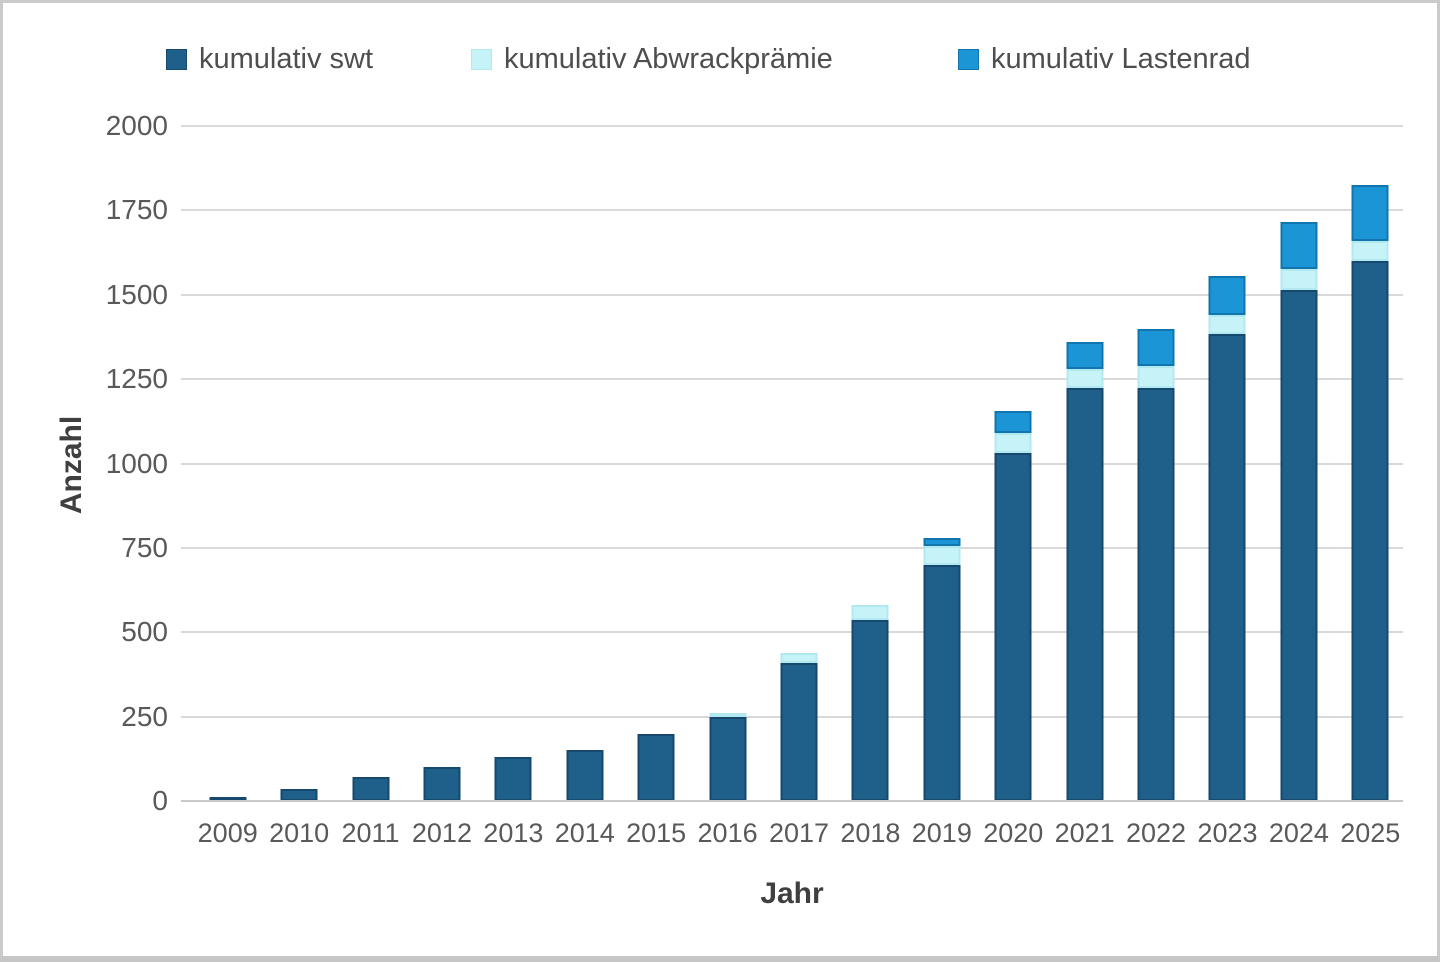 The image size is (1440, 962). I want to click on bar-2011, so click(371, 789).